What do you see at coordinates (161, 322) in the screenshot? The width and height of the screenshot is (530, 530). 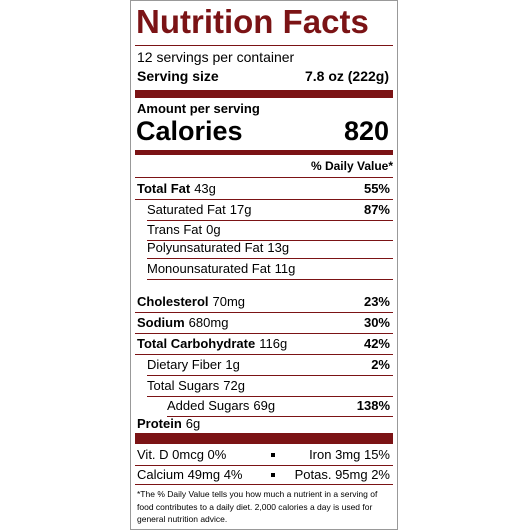 I see `nutrient-name: Sodium` at bounding box center [161, 322].